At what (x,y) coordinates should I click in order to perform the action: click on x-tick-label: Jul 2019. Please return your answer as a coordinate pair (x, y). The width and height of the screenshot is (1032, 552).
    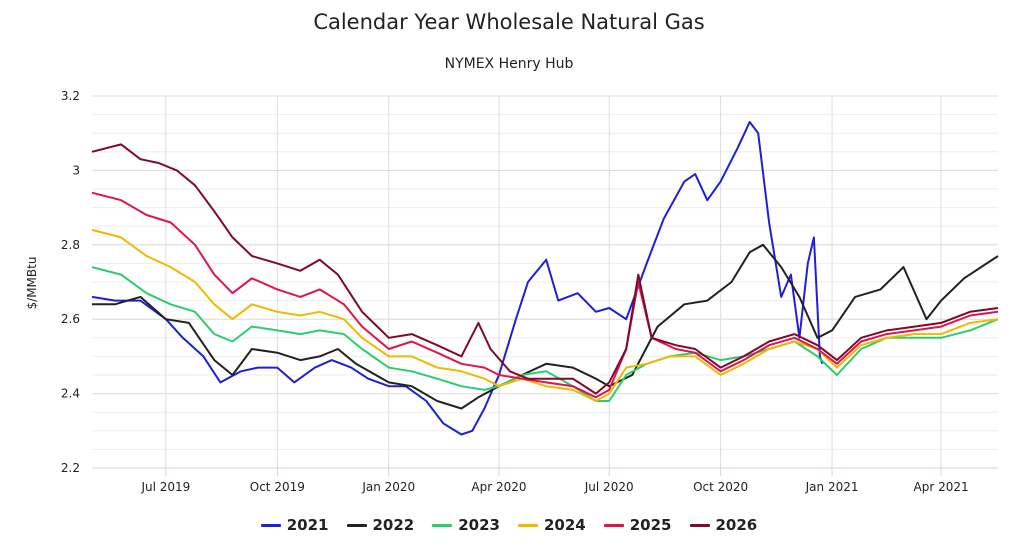
    Looking at the image, I should click on (165, 487).